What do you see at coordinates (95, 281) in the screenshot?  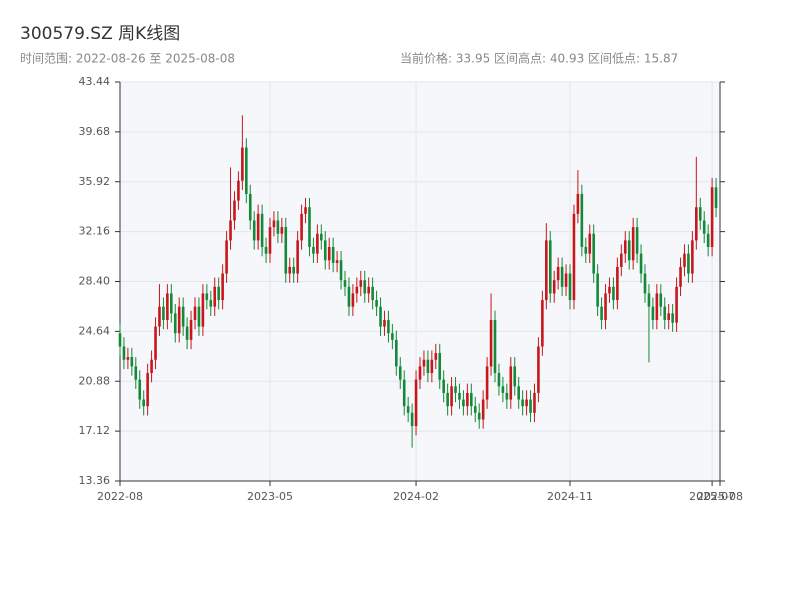 I see `y-tick-label: 28.40` at bounding box center [95, 281].